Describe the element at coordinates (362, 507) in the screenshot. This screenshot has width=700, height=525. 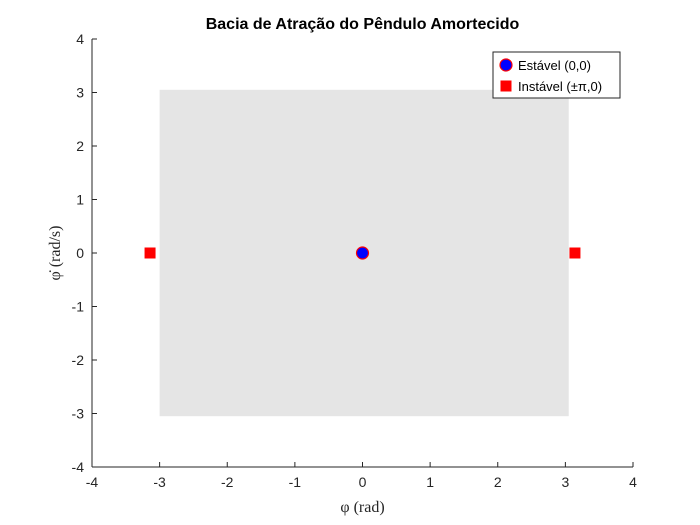
I see `x-axis-label: φ (rad)` at that location.